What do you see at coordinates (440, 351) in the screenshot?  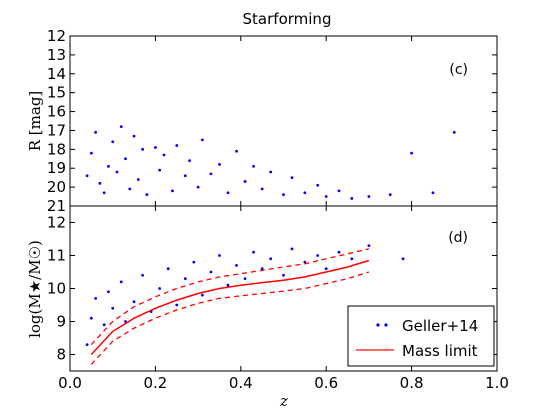 I see `legend-entry-mass-limit: Mass limit` at bounding box center [440, 351].